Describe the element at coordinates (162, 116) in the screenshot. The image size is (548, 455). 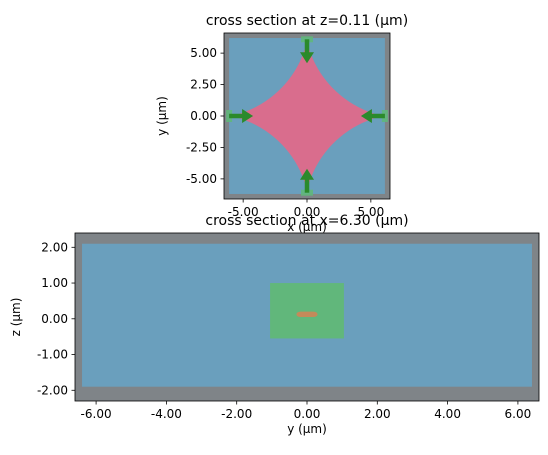
I see `y-axis-label: y (μm)` at that location.